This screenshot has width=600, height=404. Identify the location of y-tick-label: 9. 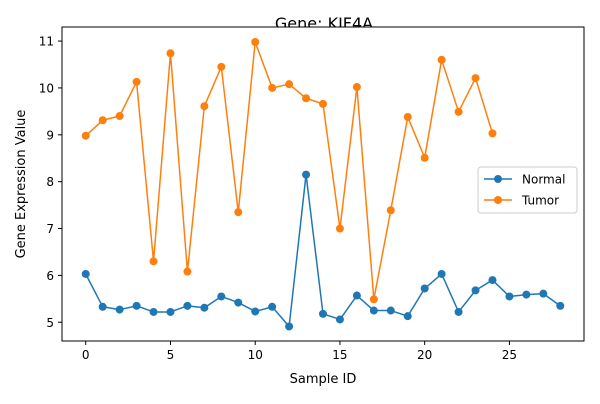
(50, 135).